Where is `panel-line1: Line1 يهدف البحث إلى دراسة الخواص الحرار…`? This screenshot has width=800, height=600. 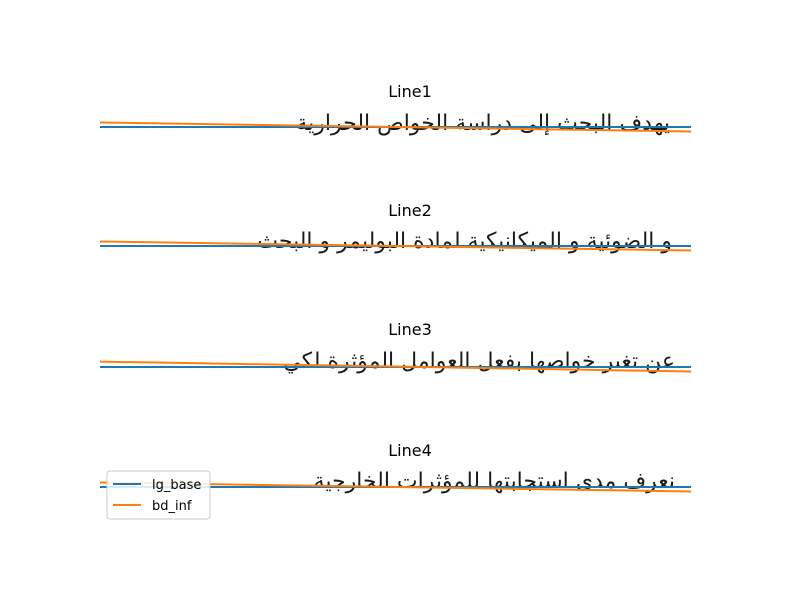
panel-line1: Line1 يهدف البحث إلى دراسة الخواص الحرار… is located at coordinates (395, 109).